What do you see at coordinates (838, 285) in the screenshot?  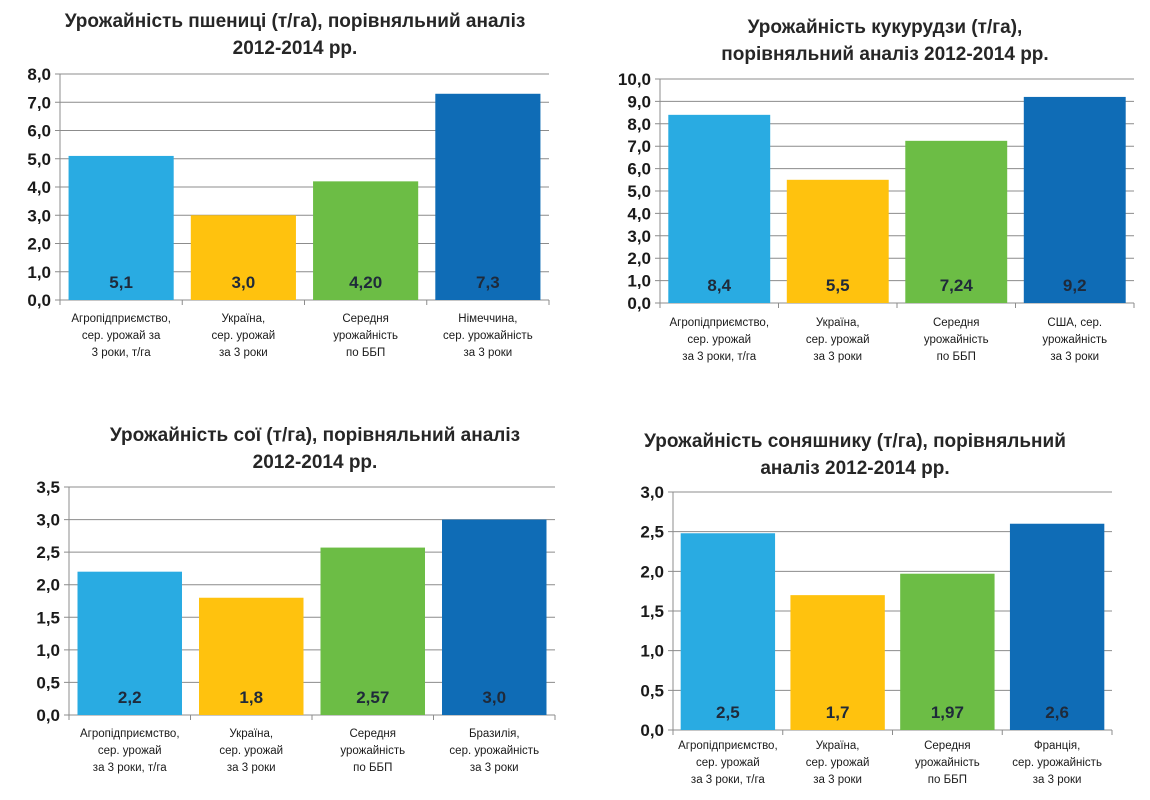 I see `data-label: 5,5` at bounding box center [838, 285].